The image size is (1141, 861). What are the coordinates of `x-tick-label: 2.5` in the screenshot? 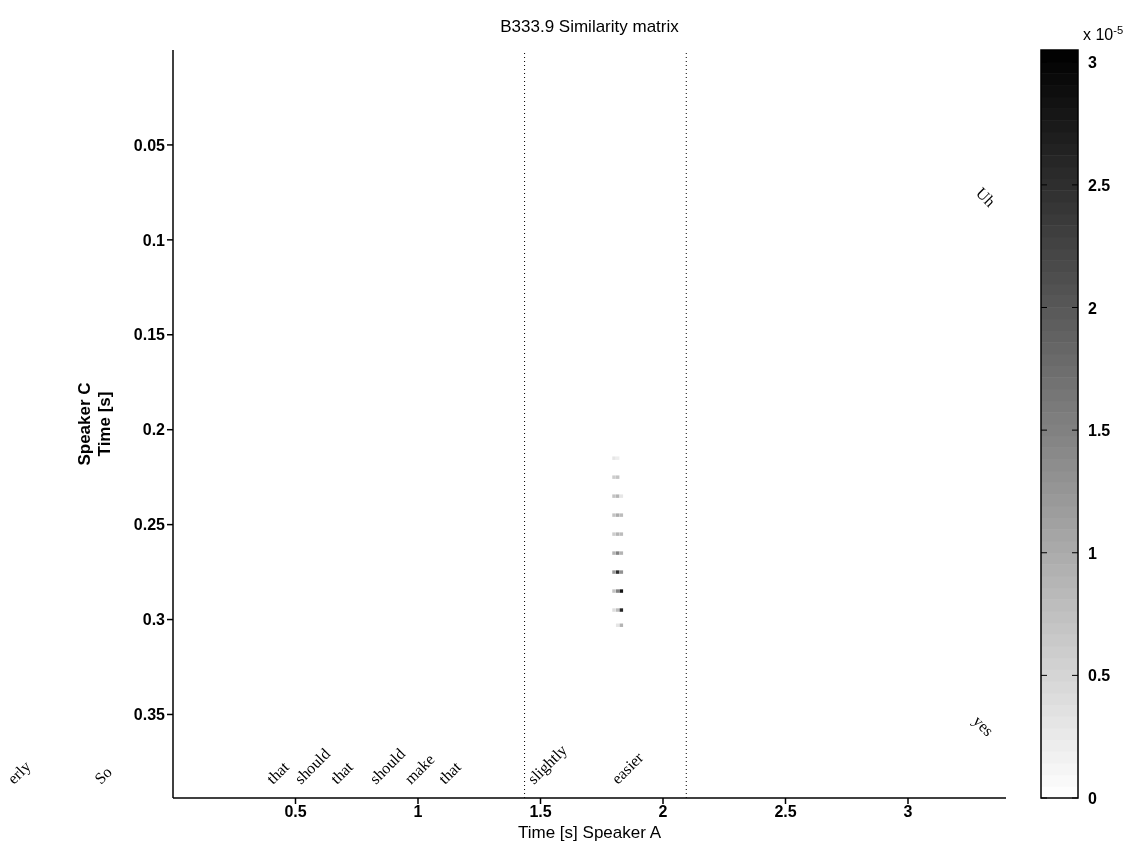 It's located at (785, 812).